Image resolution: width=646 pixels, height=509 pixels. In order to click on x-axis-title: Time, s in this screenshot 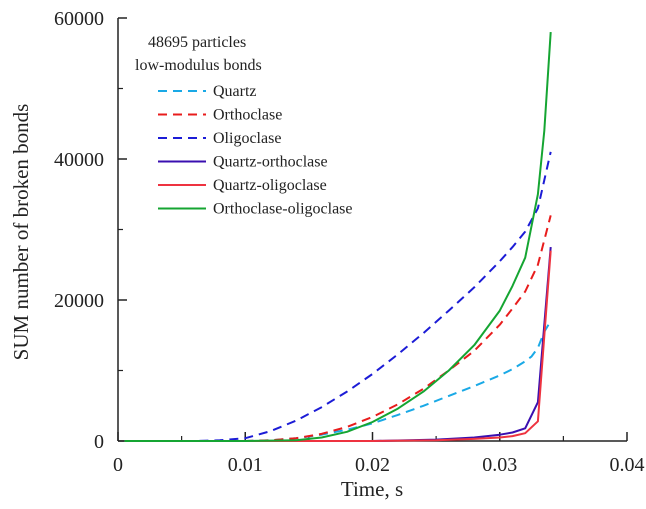, I will do `click(372, 489)`.